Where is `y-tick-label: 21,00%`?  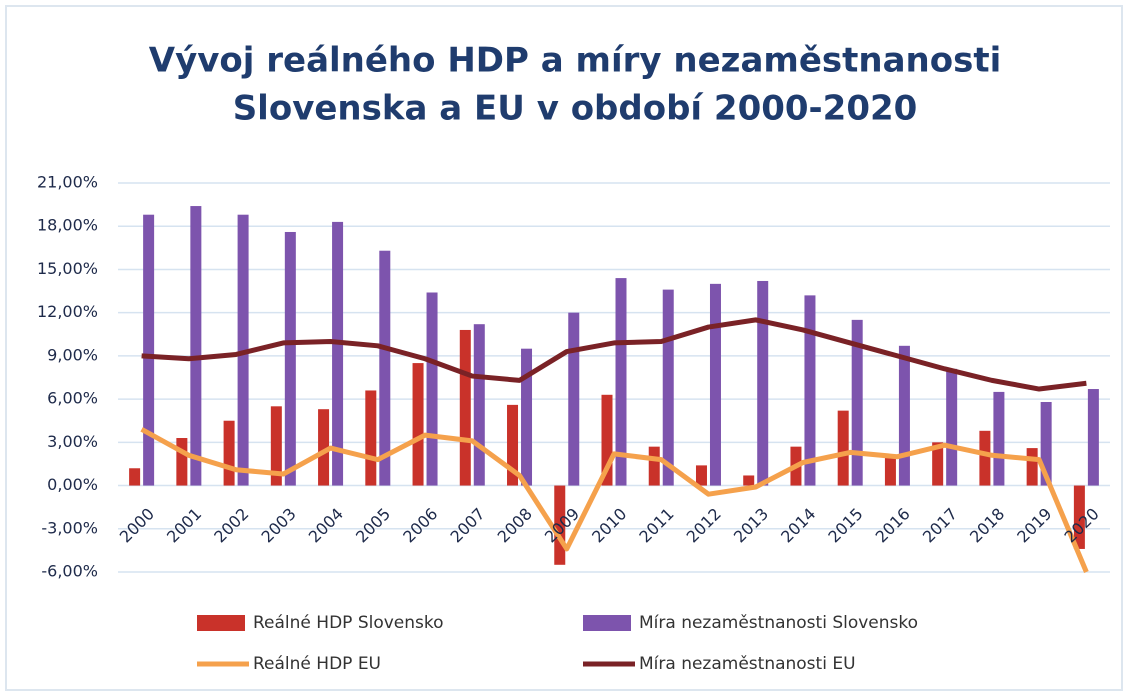 y-tick-label: 21,00% is located at coordinates (67, 182).